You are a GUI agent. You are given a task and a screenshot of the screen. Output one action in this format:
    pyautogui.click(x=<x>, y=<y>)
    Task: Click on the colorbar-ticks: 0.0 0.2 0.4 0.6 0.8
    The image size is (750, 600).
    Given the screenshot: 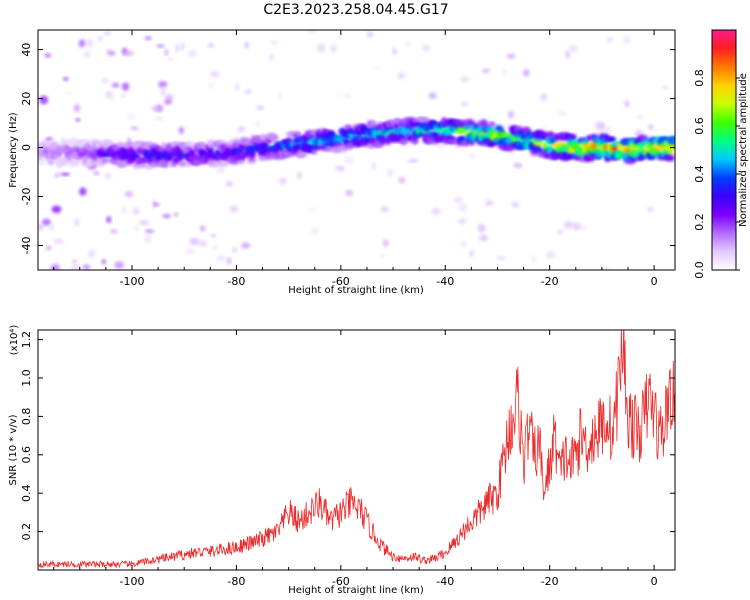 What is the action you would take?
    pyautogui.click(x=716, y=174)
    